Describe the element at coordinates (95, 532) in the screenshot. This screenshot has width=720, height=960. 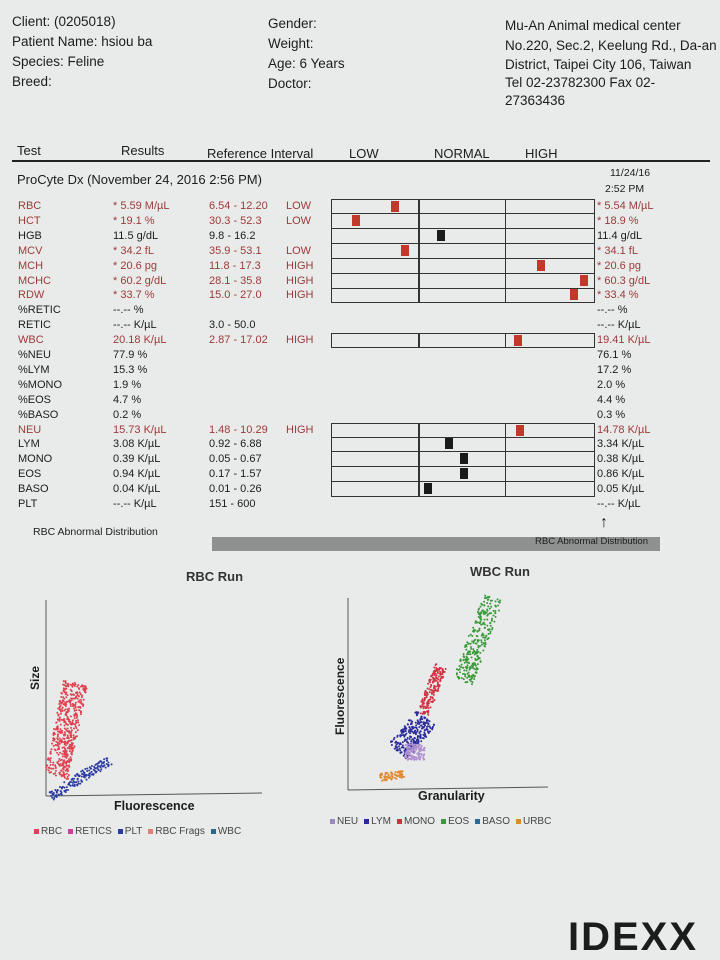
I see `abnormal-dist-label: RBC Abnormal Distribution` at that location.